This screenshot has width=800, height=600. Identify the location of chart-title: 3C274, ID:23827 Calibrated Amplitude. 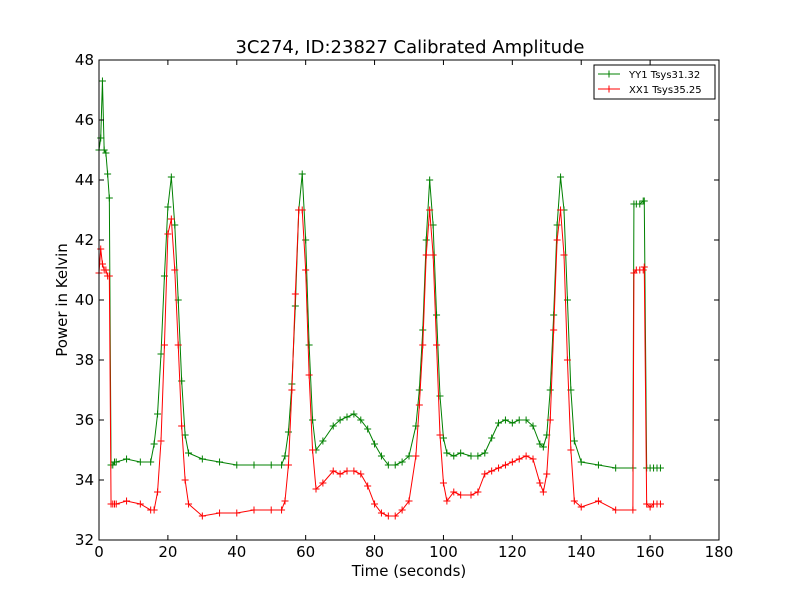
(409, 47).